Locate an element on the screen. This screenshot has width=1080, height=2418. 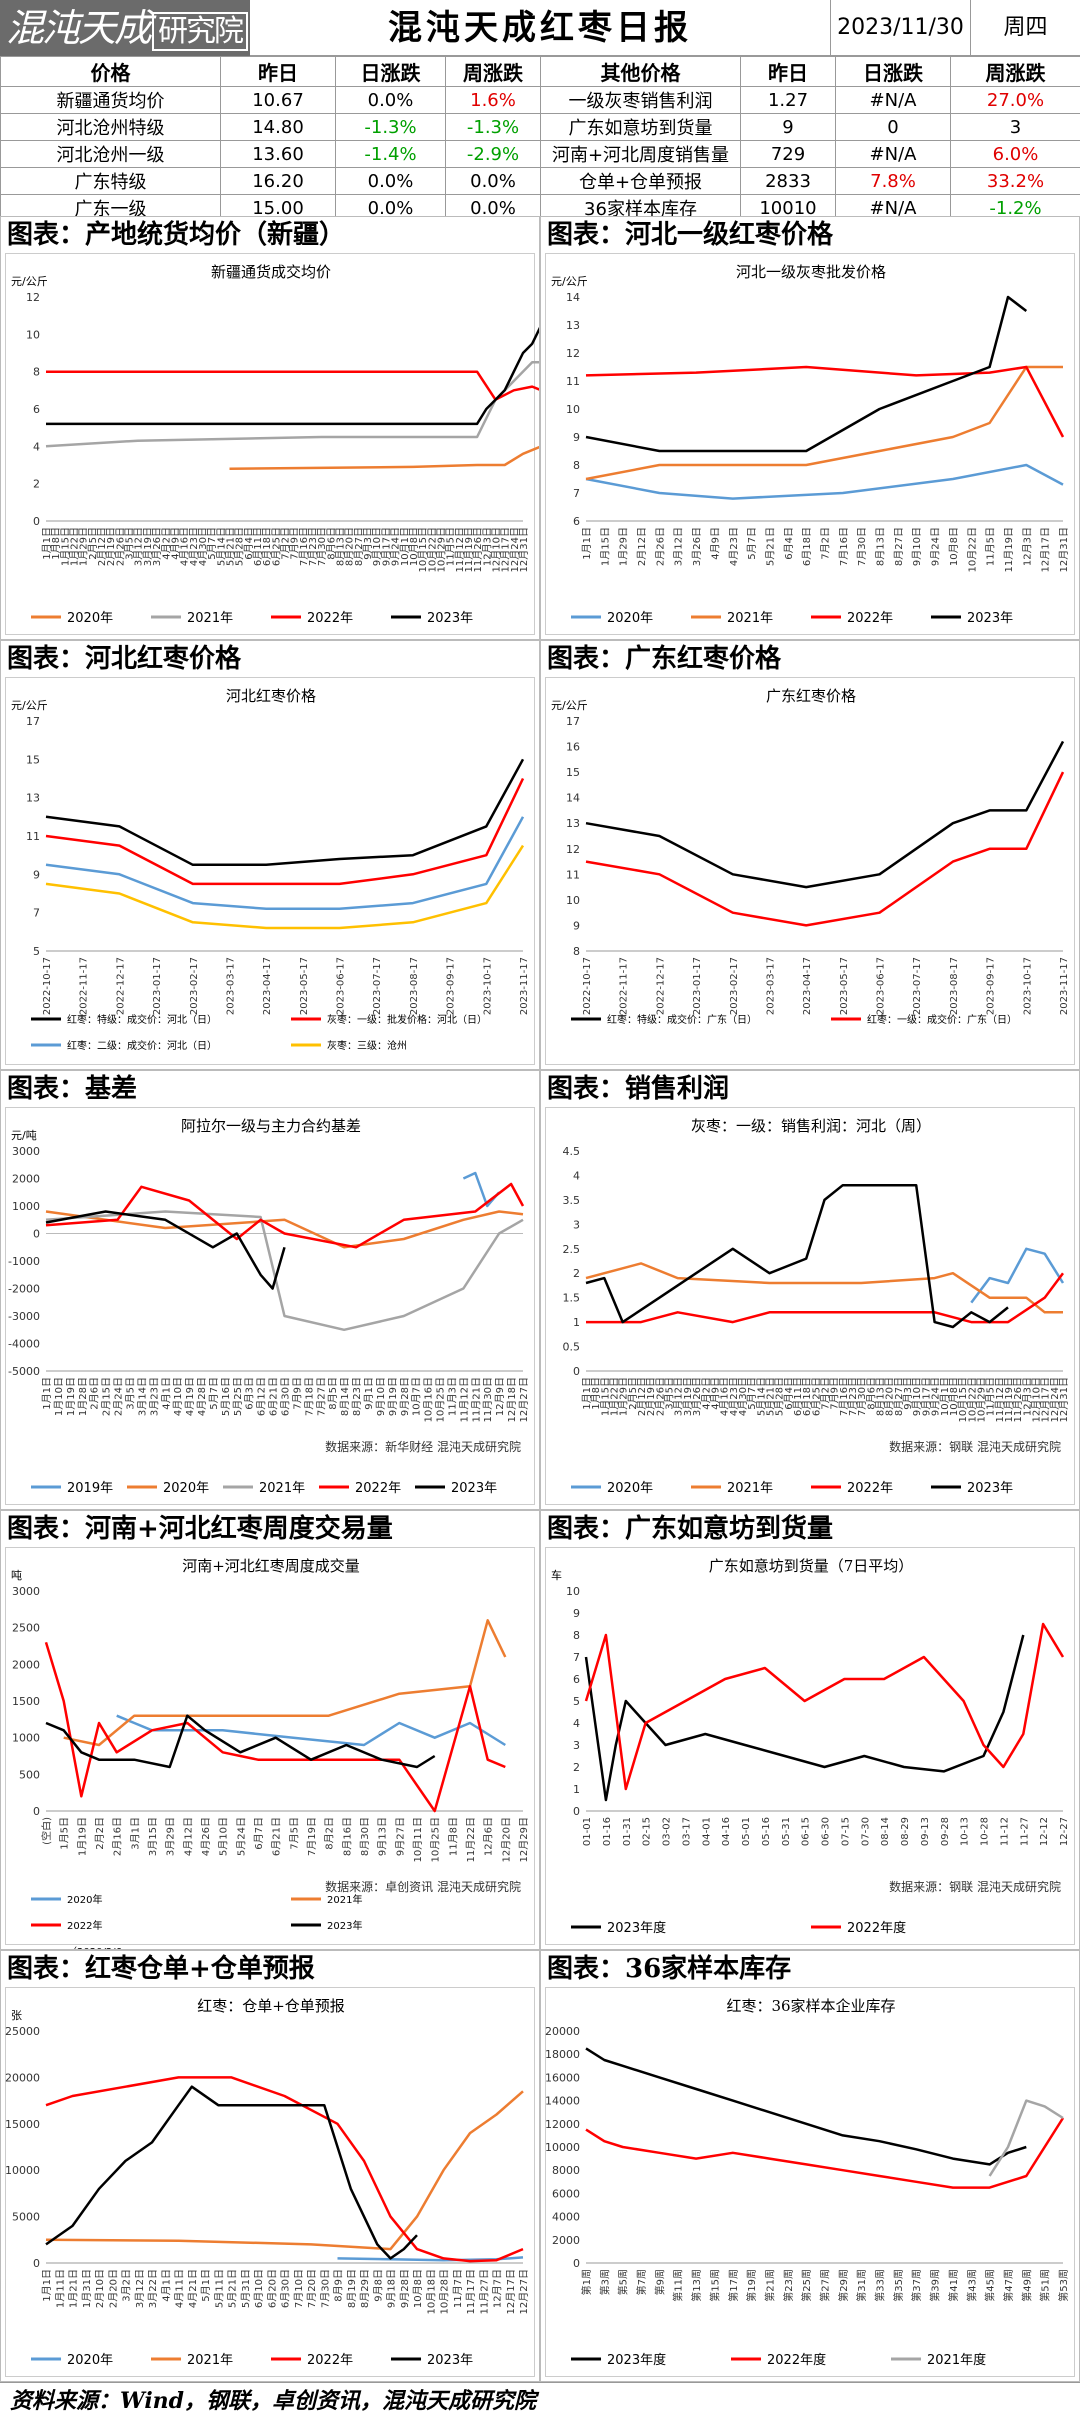
x-tick-label: 3月22日 is located at coordinates (153, 2288).